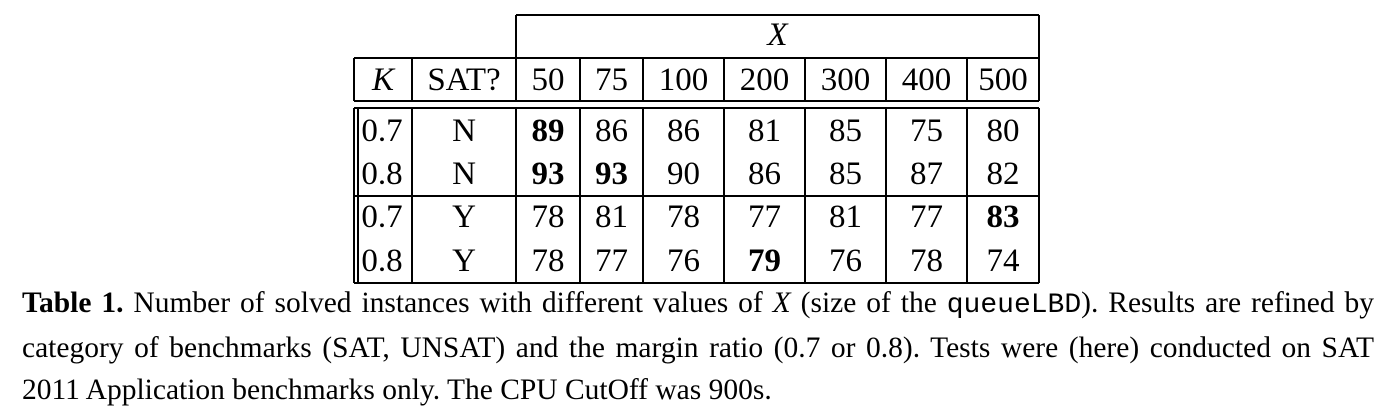 Image resolution: width=1395 pixels, height=420 pixels. I want to click on cell-row-2-col-4: 81, so click(845, 217).